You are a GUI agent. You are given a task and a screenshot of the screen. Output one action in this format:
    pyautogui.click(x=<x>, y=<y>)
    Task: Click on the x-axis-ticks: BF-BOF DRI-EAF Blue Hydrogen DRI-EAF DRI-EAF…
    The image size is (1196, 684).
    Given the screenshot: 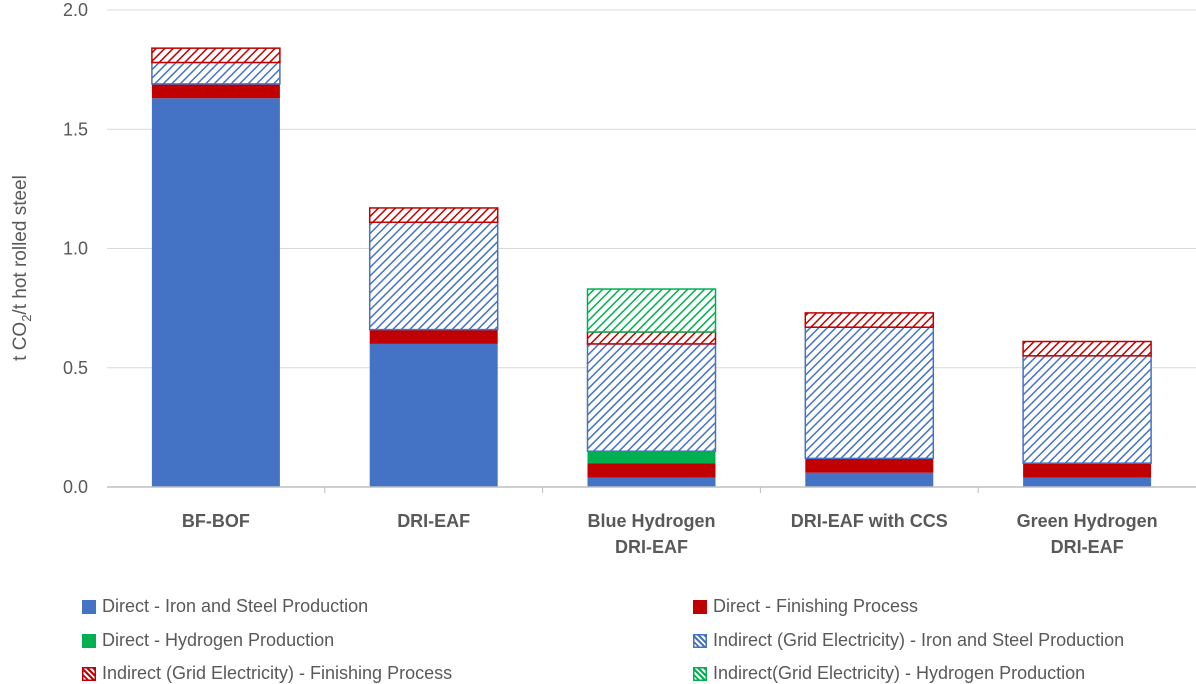 What is the action you would take?
    pyautogui.click(x=670, y=534)
    